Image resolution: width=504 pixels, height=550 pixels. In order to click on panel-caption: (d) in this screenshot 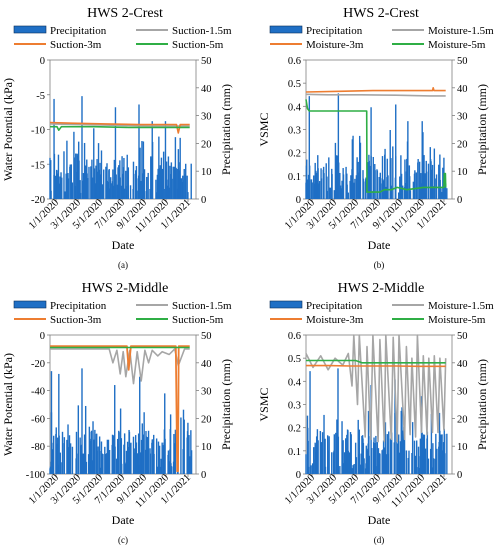, I will do `click(379, 540)`.